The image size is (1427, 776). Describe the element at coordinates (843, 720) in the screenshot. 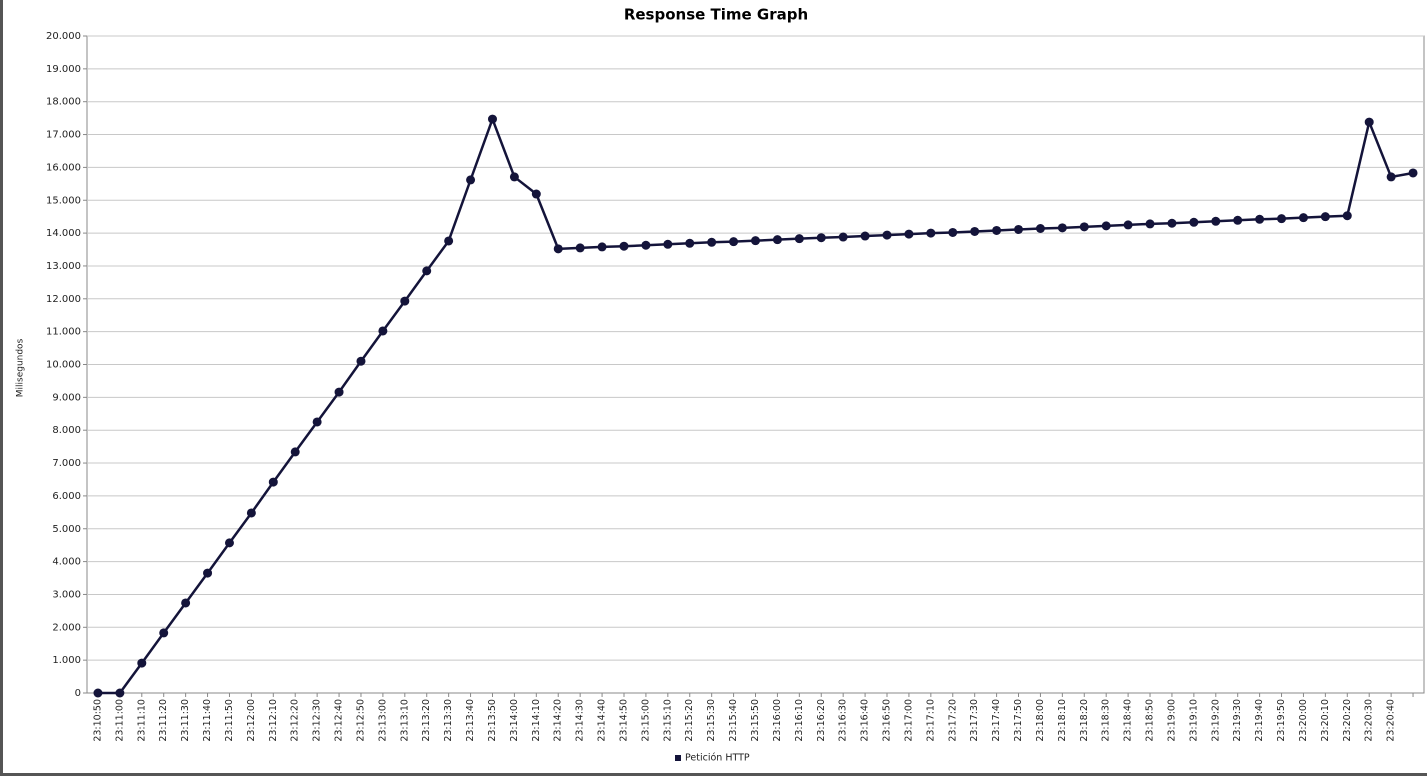

I see `x-tick-label: 23:16:30` at that location.